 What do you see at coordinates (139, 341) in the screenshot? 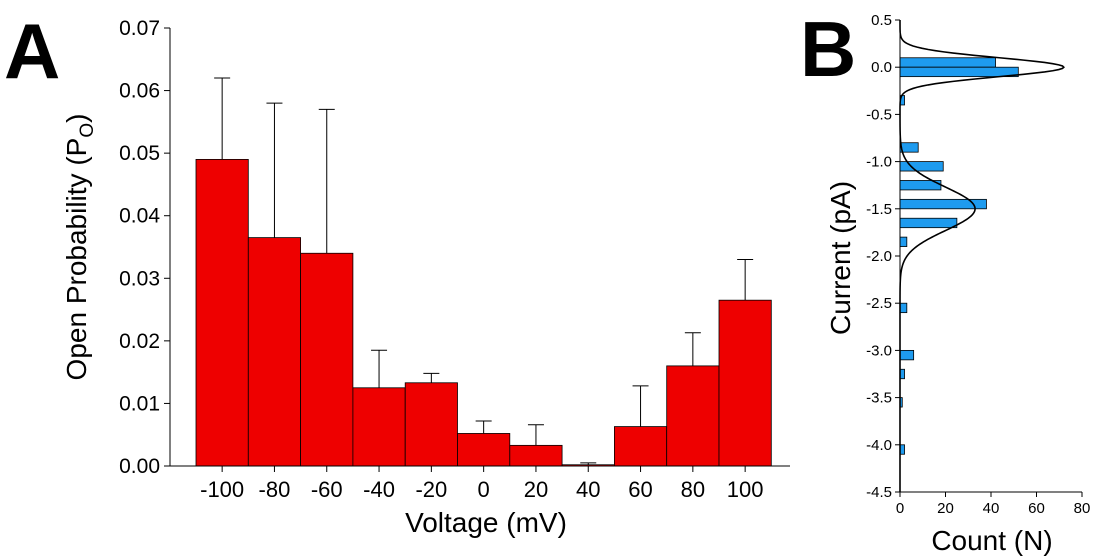
I see `a-y-tick-label: 0.02` at bounding box center [139, 341].